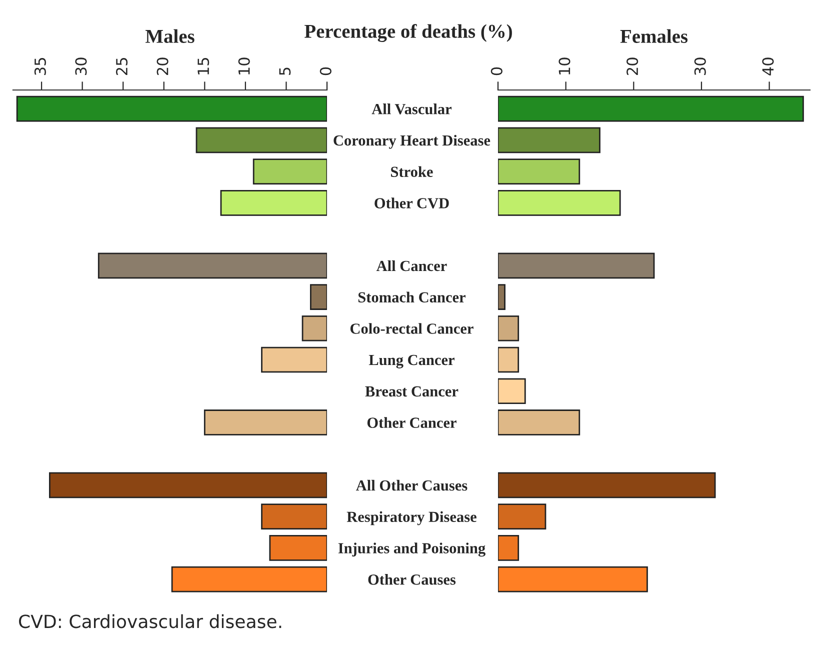 The height and width of the screenshot is (645, 817). I want to click on x-tick-label: 40, so click(768, 67).